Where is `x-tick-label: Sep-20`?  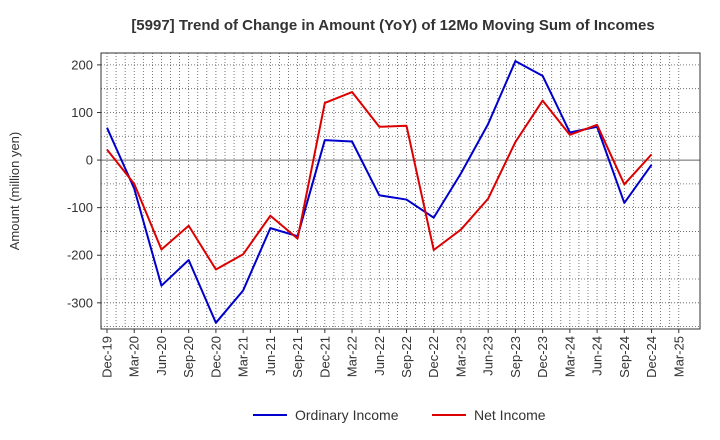
x-tick-label: Sep-20 is located at coordinates (188, 357).